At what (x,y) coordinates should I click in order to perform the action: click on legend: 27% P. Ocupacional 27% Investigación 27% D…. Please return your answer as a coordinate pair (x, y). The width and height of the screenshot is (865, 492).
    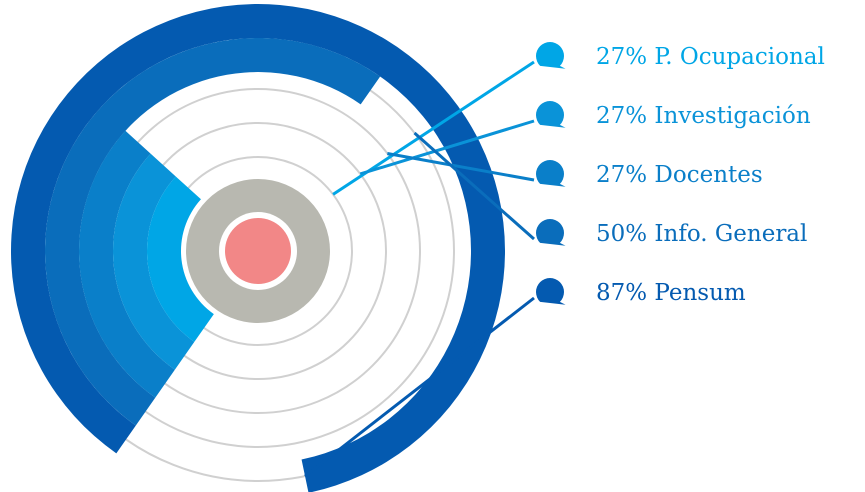
    Looking at the image, I should click on (710, 175).